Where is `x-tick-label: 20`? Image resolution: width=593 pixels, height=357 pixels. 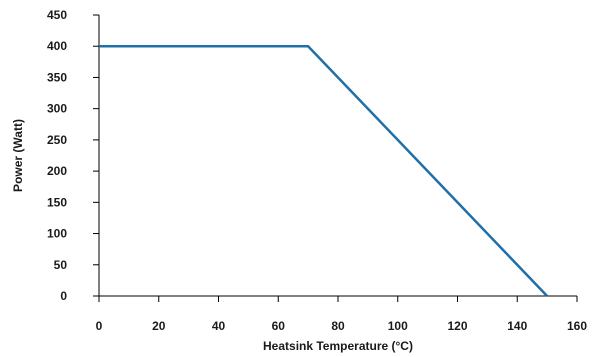
x-tick-label: 20 is located at coordinates (159, 326).